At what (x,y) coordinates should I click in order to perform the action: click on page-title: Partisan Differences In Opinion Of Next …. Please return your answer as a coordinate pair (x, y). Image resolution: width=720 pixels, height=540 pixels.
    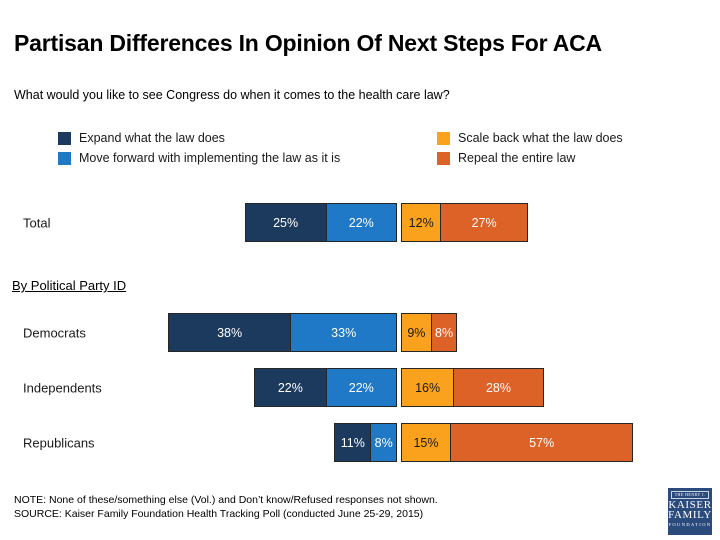
    Looking at the image, I should click on (308, 43).